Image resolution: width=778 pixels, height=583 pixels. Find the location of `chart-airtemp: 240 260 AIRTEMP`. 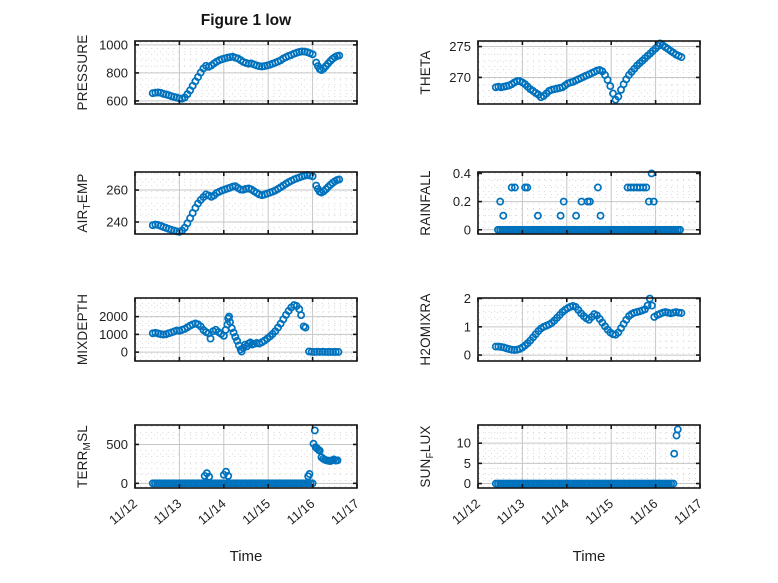

chart-airtemp: 240 260 AIRTEMP is located at coordinates (216, 203).